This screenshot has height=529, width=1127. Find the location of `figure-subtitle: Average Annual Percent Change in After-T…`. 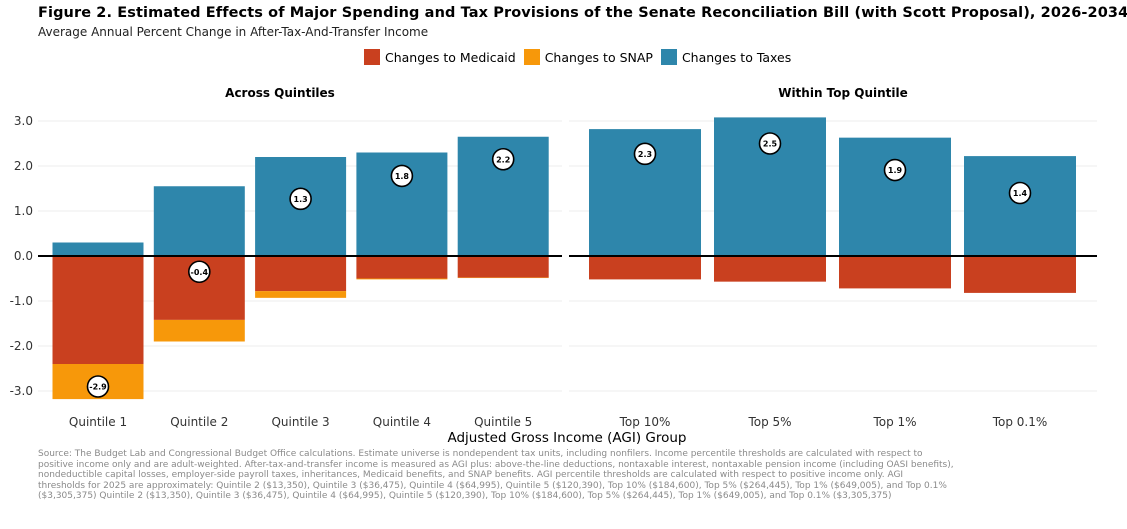

figure-subtitle: Average Annual Percent Change in After-T… is located at coordinates (233, 32).